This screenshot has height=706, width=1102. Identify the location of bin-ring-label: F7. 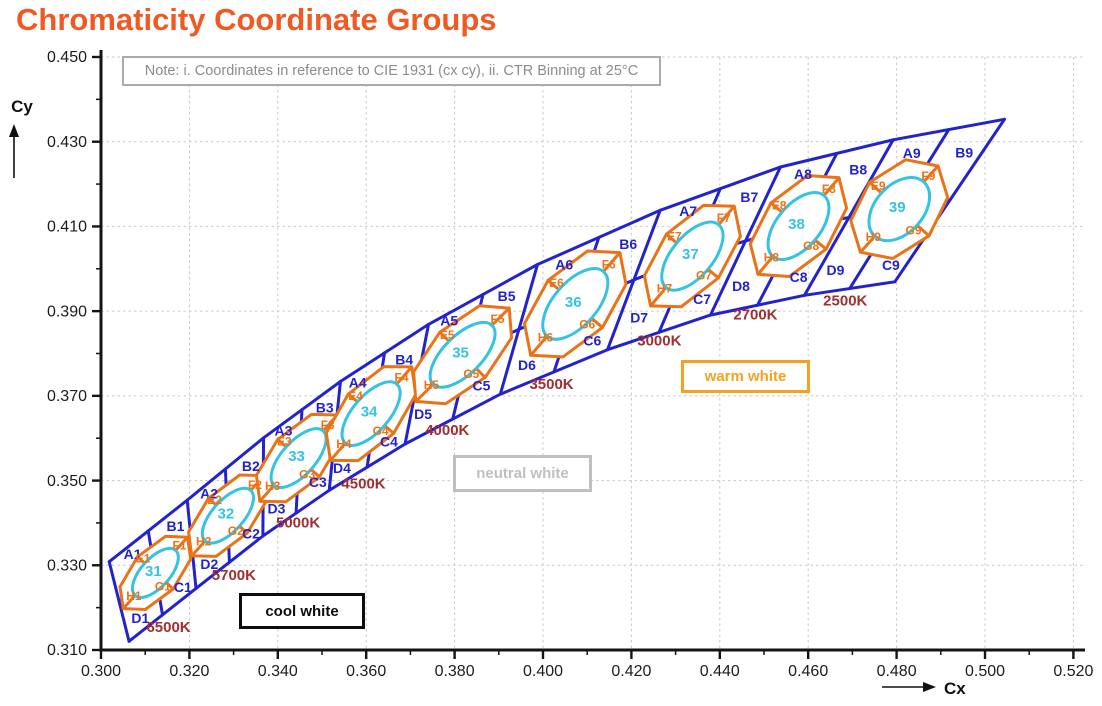
(724, 218).